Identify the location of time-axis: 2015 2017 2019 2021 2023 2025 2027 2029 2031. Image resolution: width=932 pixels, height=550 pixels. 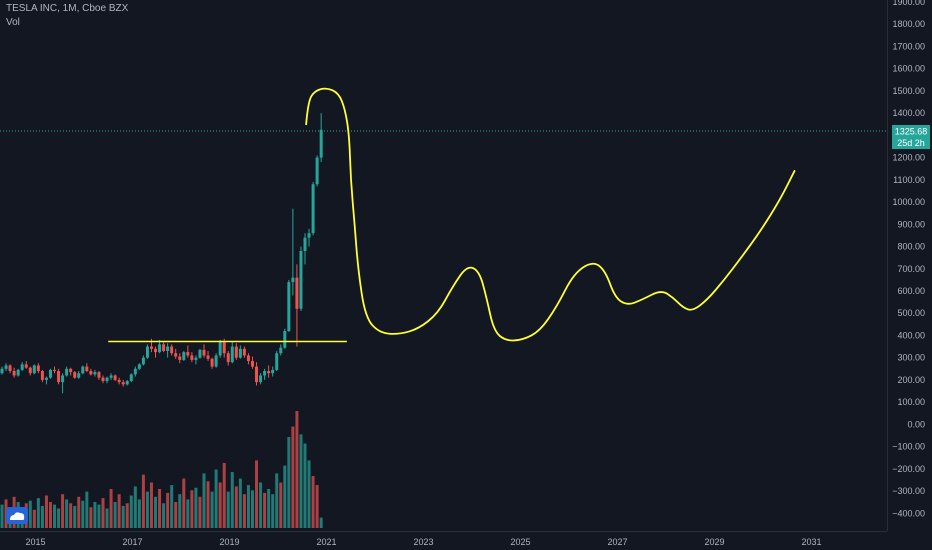
(423, 542).